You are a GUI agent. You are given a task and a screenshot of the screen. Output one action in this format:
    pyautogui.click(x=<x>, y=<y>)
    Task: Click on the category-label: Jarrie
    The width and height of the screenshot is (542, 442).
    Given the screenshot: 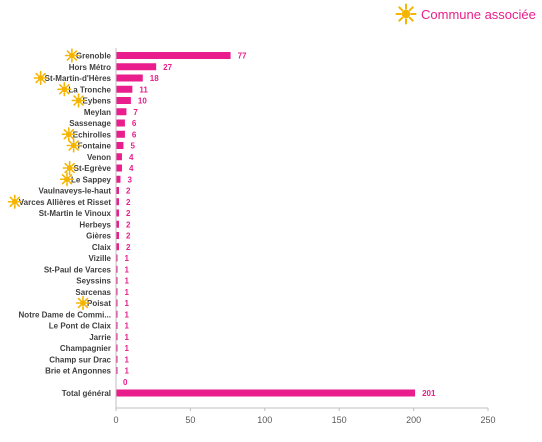 What is the action you would take?
    pyautogui.click(x=100, y=337)
    